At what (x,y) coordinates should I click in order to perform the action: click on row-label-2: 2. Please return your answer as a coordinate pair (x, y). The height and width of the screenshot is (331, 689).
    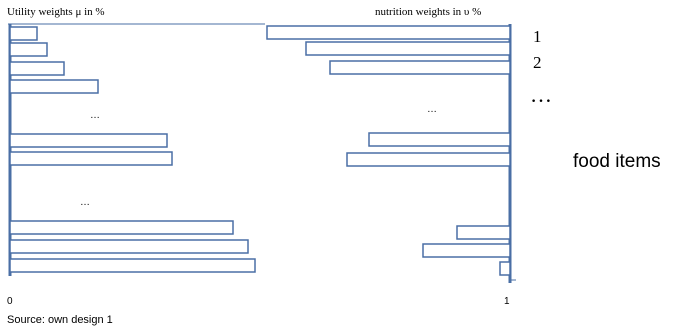
    Looking at the image, I should click on (537, 62).